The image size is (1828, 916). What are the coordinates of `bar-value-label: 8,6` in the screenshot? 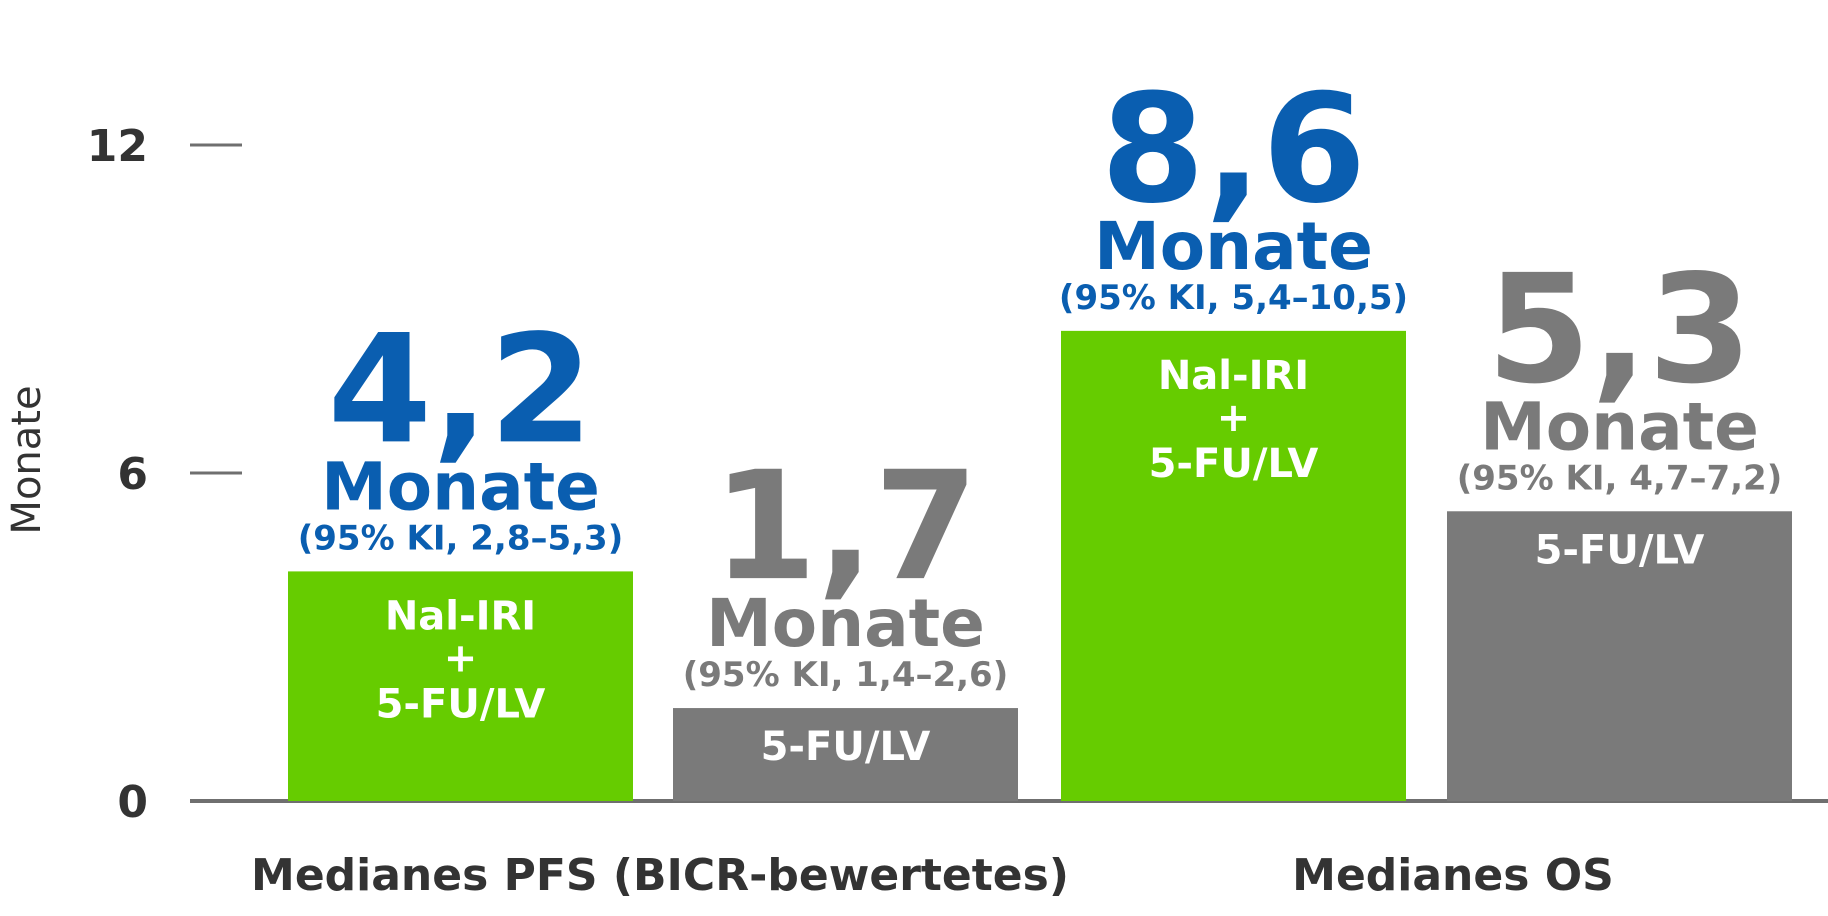 It's located at (1234, 150).